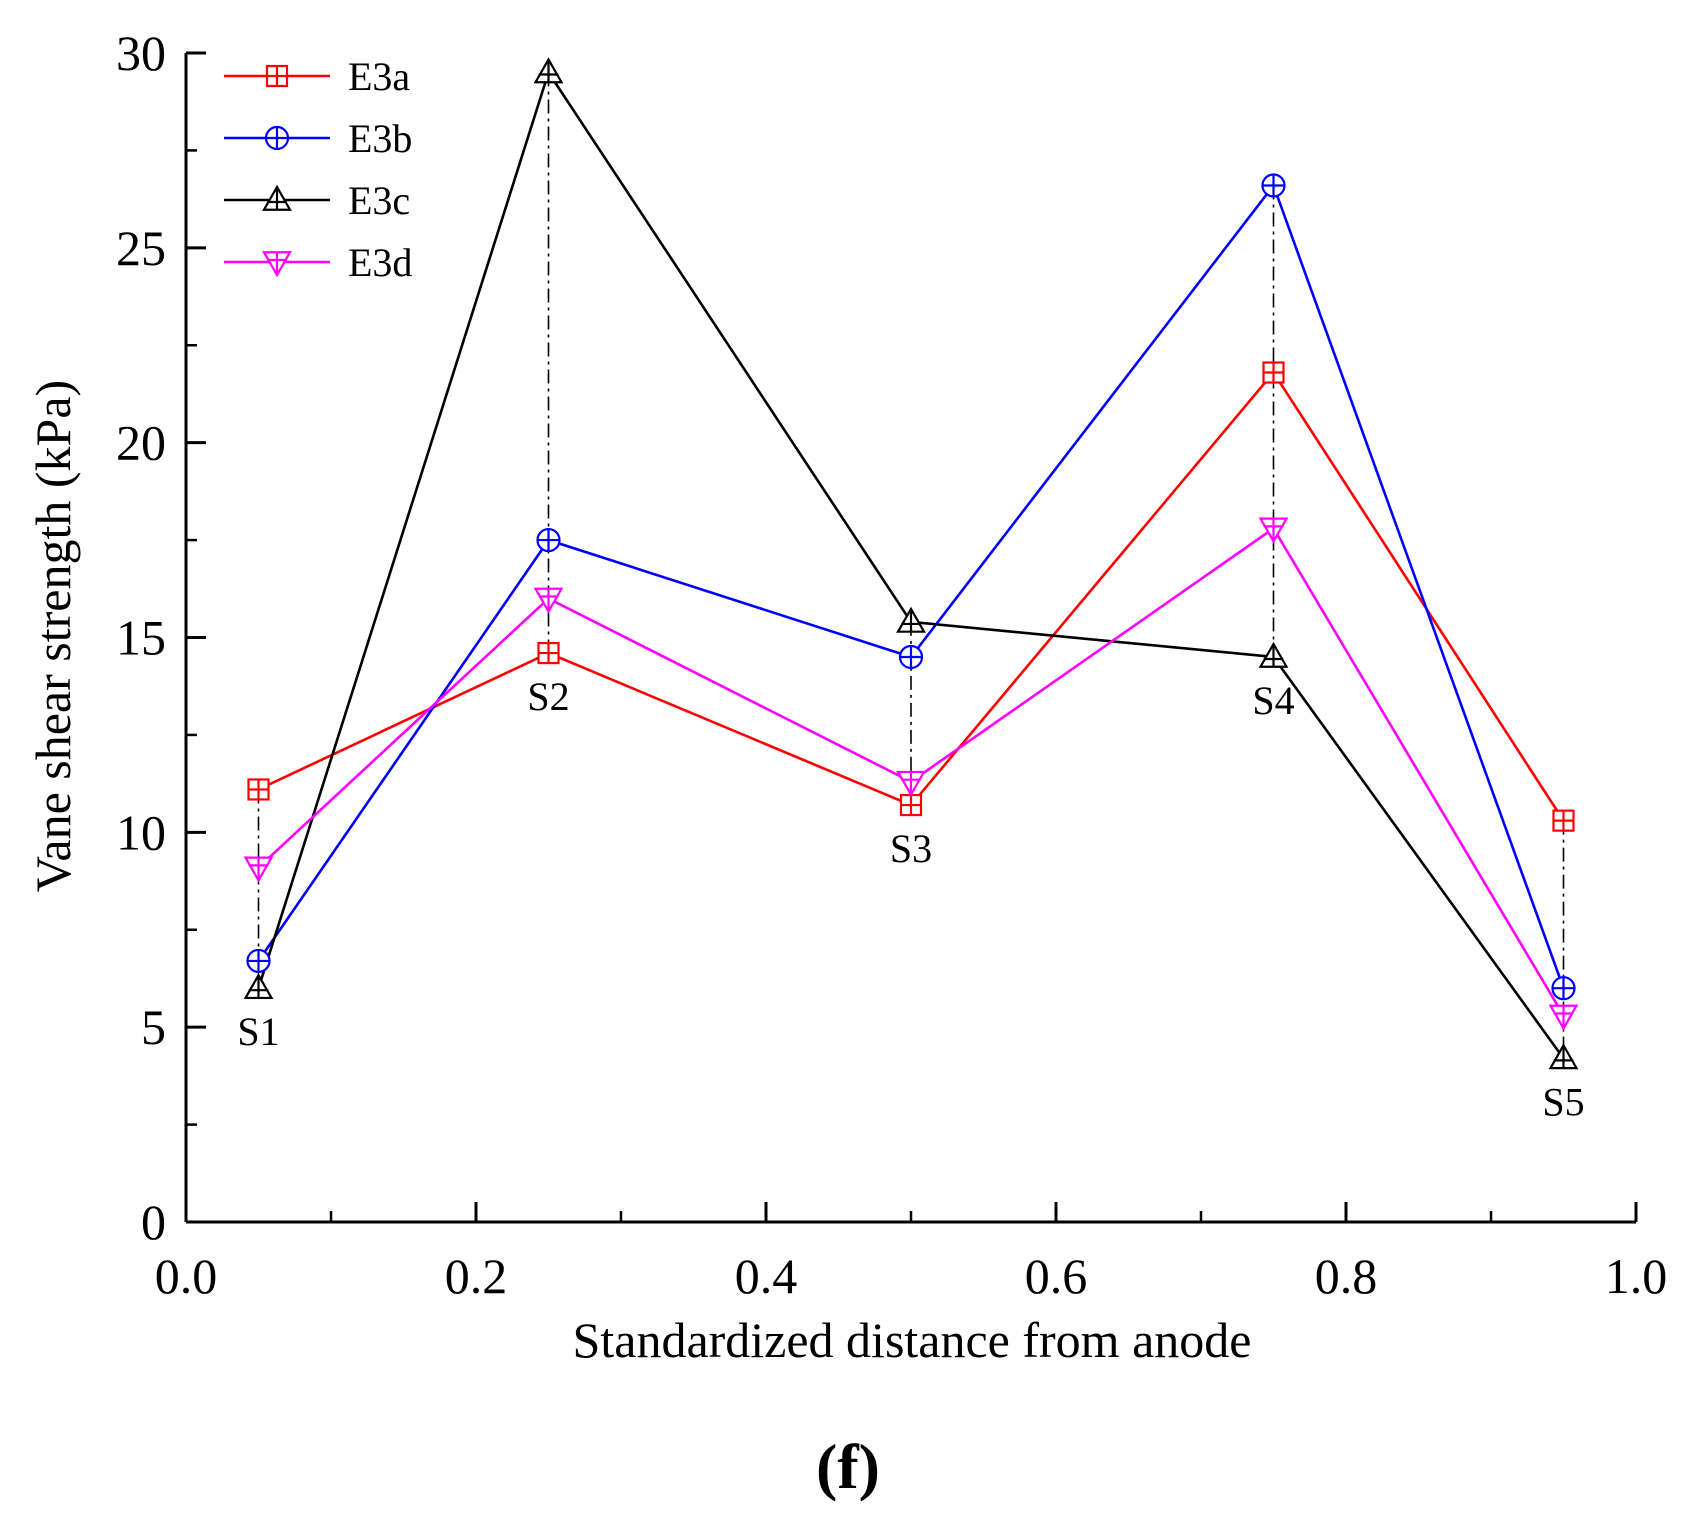 This screenshot has width=1686, height=1515. I want to click on legend-label-e3a: E3a, so click(379, 76).